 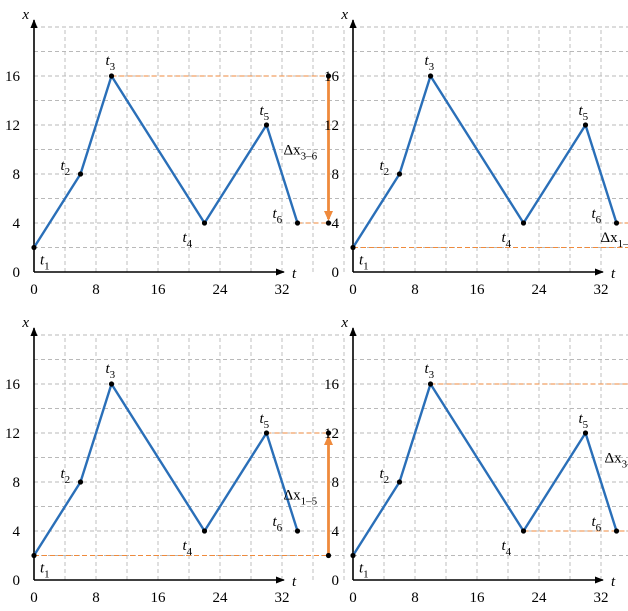 What do you see at coordinates (301, 497) in the screenshot?
I see `displacement-label: Δx1–5` at bounding box center [301, 497].